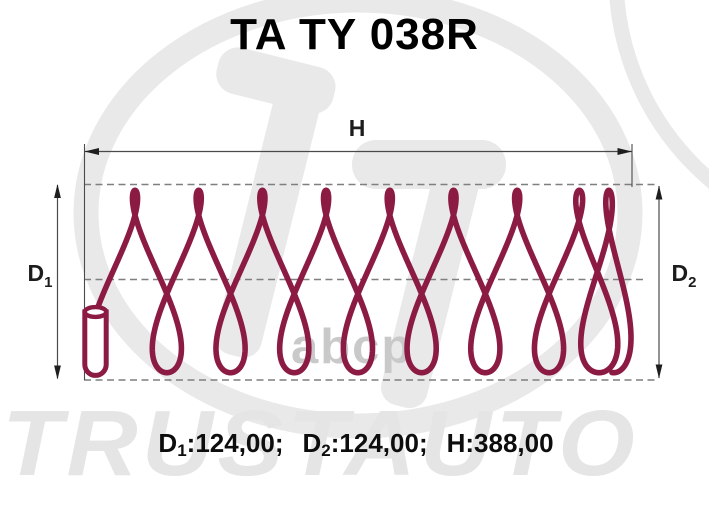 The width and height of the screenshot is (709, 506). What do you see at coordinates (95, 341) in the screenshot?
I see `spring-wire-end-cylinder` at bounding box center [95, 341].